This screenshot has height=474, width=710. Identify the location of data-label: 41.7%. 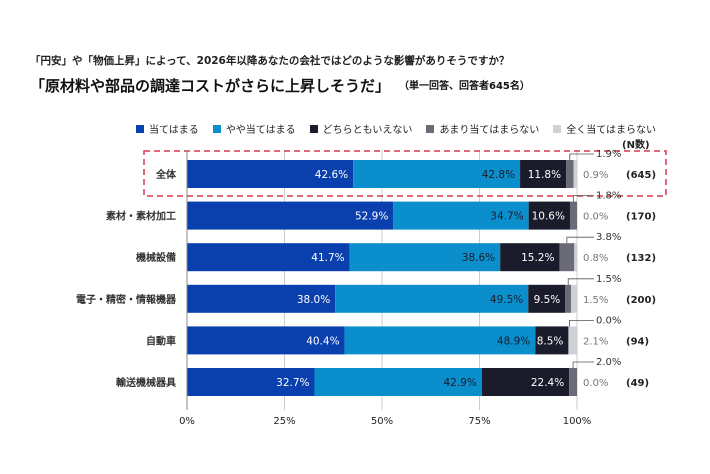
(327, 258).